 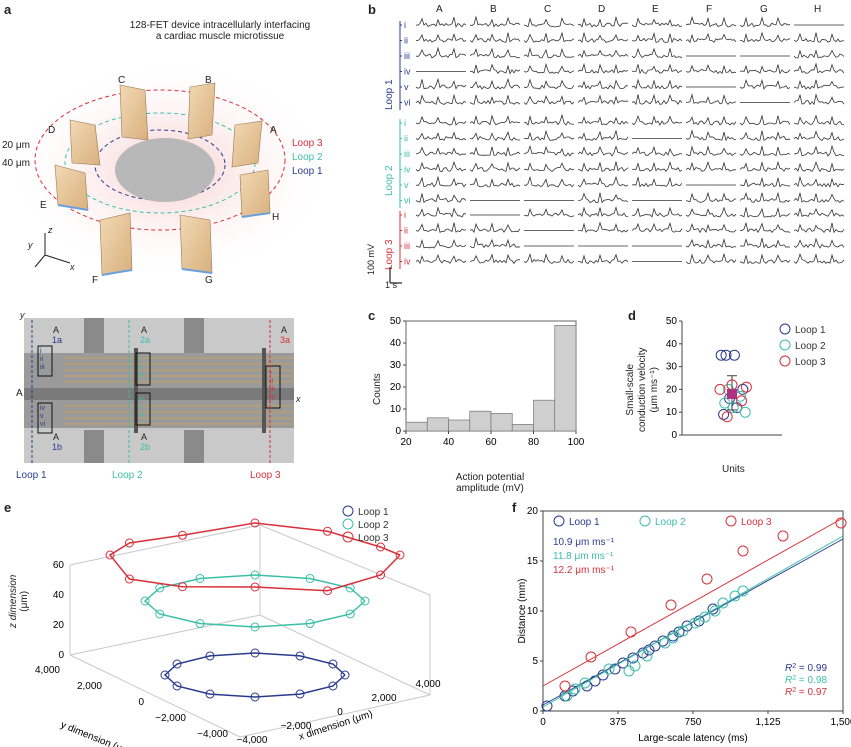 What do you see at coordinates (711, 120) in the screenshot?
I see `trace-loop2-i-f` at bounding box center [711, 120].